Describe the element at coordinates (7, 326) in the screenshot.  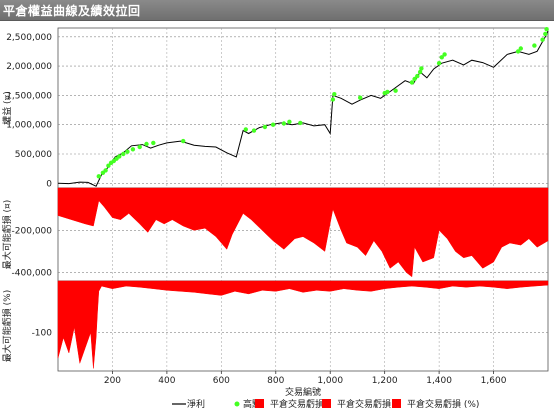
I see `y-axis-label: 最大可能虧損 (%)` at that location.